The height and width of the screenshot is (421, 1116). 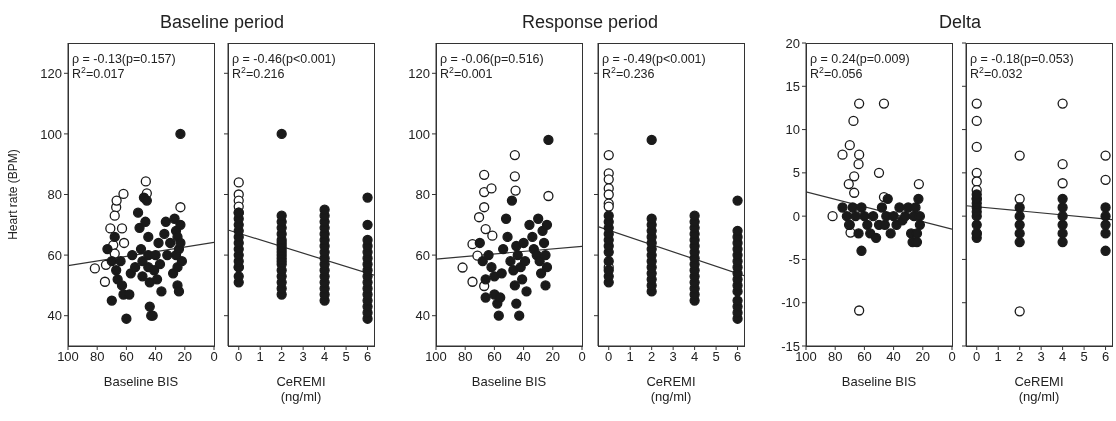 What do you see at coordinates (960, 22) in the screenshot?
I see `chart-title: Delta` at bounding box center [960, 22].